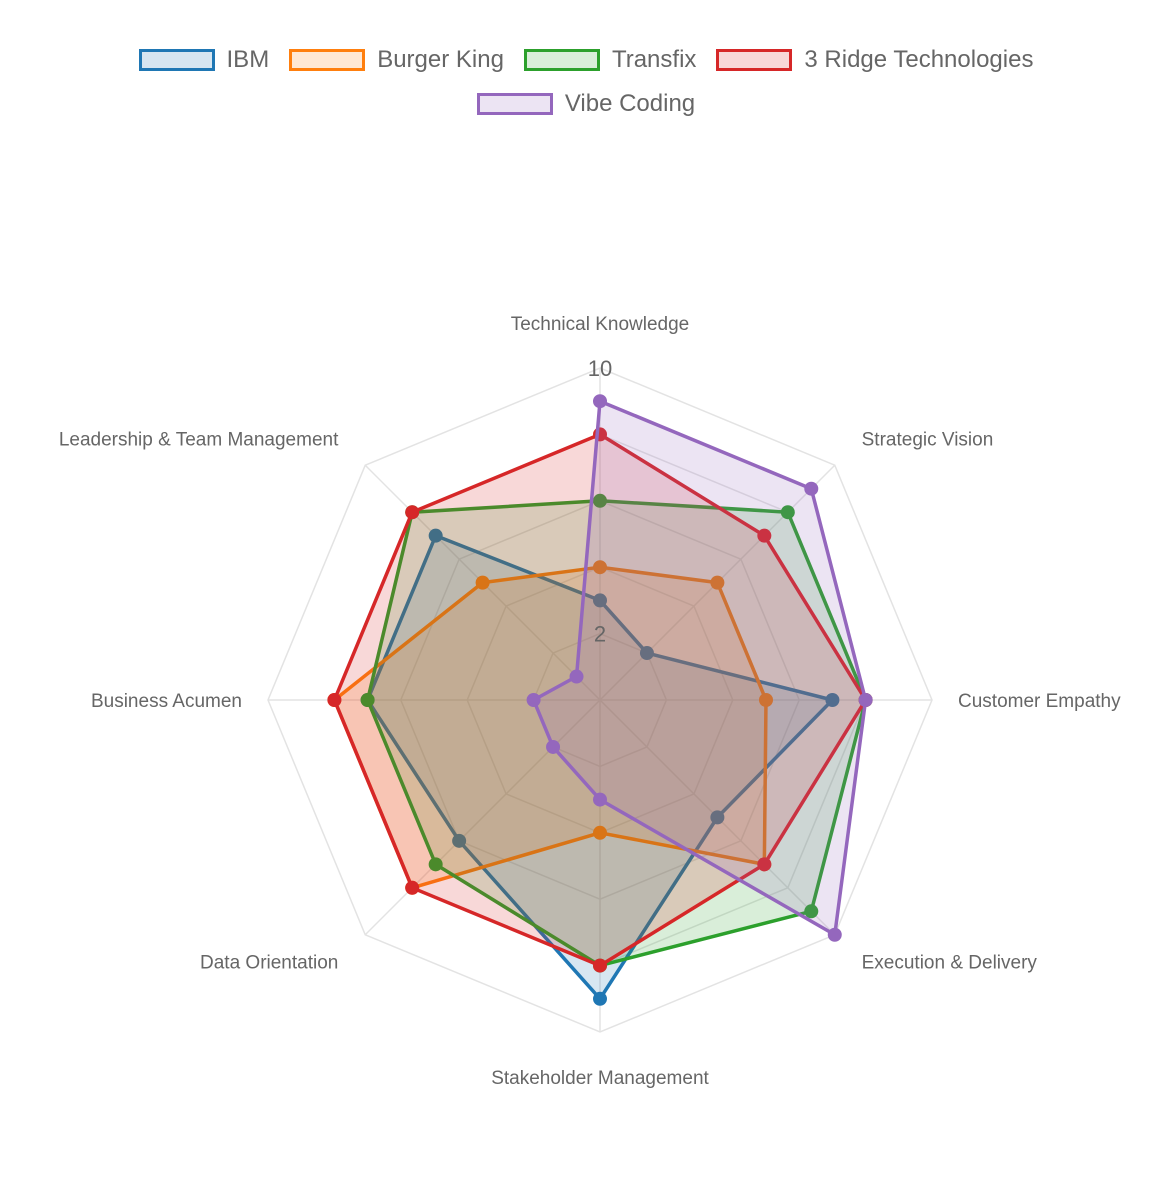 The image size is (1172, 1200). I want to click on legend-label-vibe-coding: Vibe Coding, so click(630, 103).